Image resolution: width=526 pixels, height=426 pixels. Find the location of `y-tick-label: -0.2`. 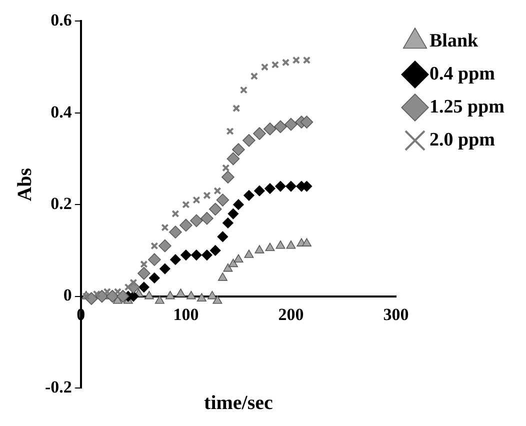

y-tick-label: -0.2 is located at coordinates (58, 386).